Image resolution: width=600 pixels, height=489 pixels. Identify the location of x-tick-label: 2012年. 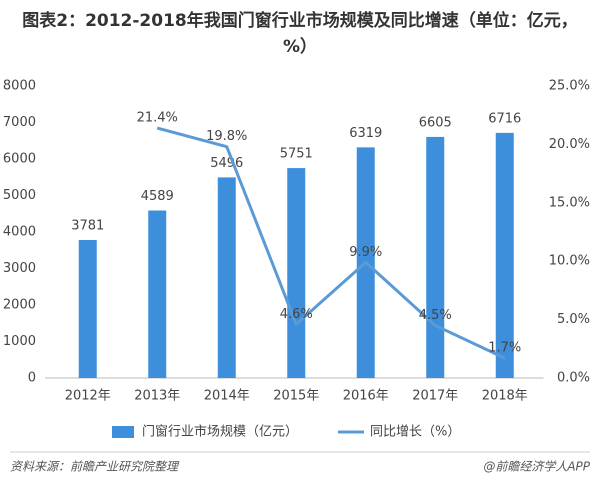
(88, 396).